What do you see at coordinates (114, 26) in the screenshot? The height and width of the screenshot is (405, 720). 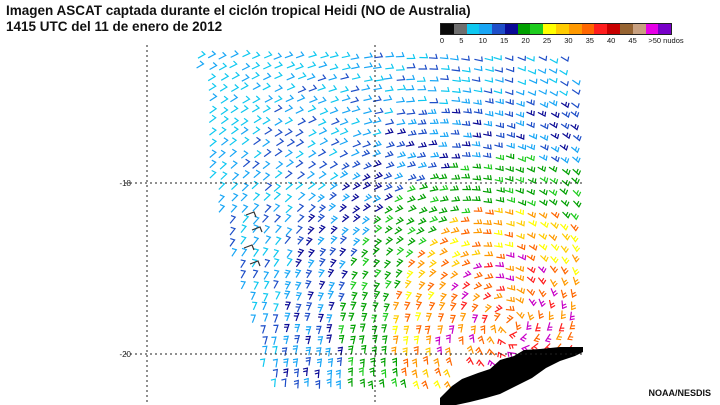 I see `title-line-2: 1415 UTC del 11 de enero de 2012` at bounding box center [114, 26].